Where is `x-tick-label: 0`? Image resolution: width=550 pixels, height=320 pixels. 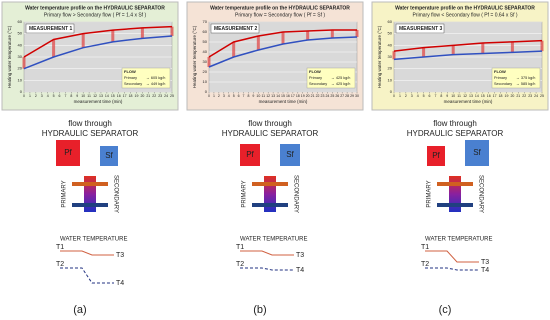
x-tick-label: 0 is located at coordinates (394, 96).